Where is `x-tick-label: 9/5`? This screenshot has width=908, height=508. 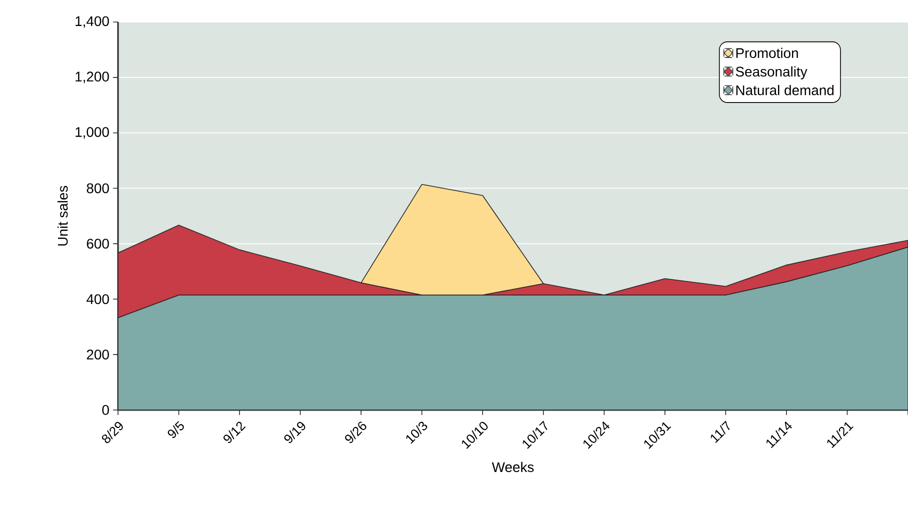
x-tick-label: 9/5 is located at coordinates (176, 429).